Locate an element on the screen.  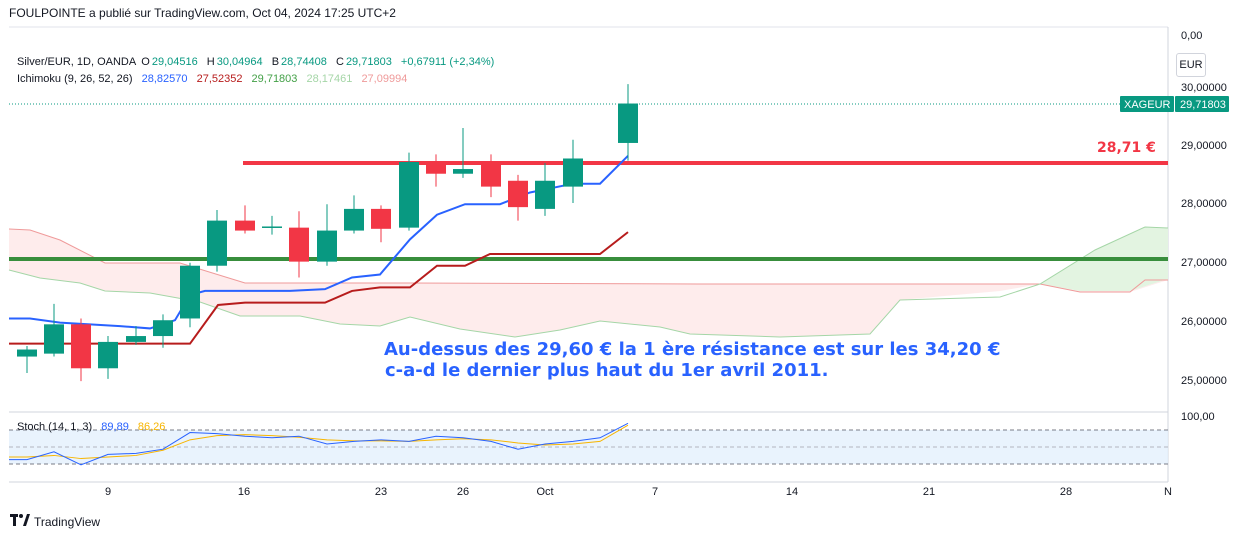
price-tick: 25,00000 is located at coordinates (1204, 381).